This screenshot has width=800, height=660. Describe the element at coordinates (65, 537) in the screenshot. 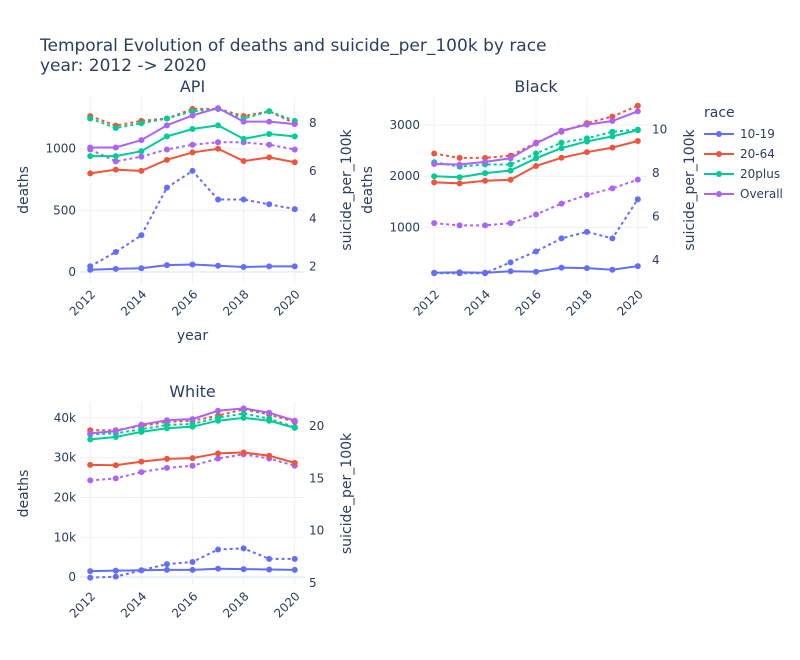

I see `y-tick-label: 10k` at that location.